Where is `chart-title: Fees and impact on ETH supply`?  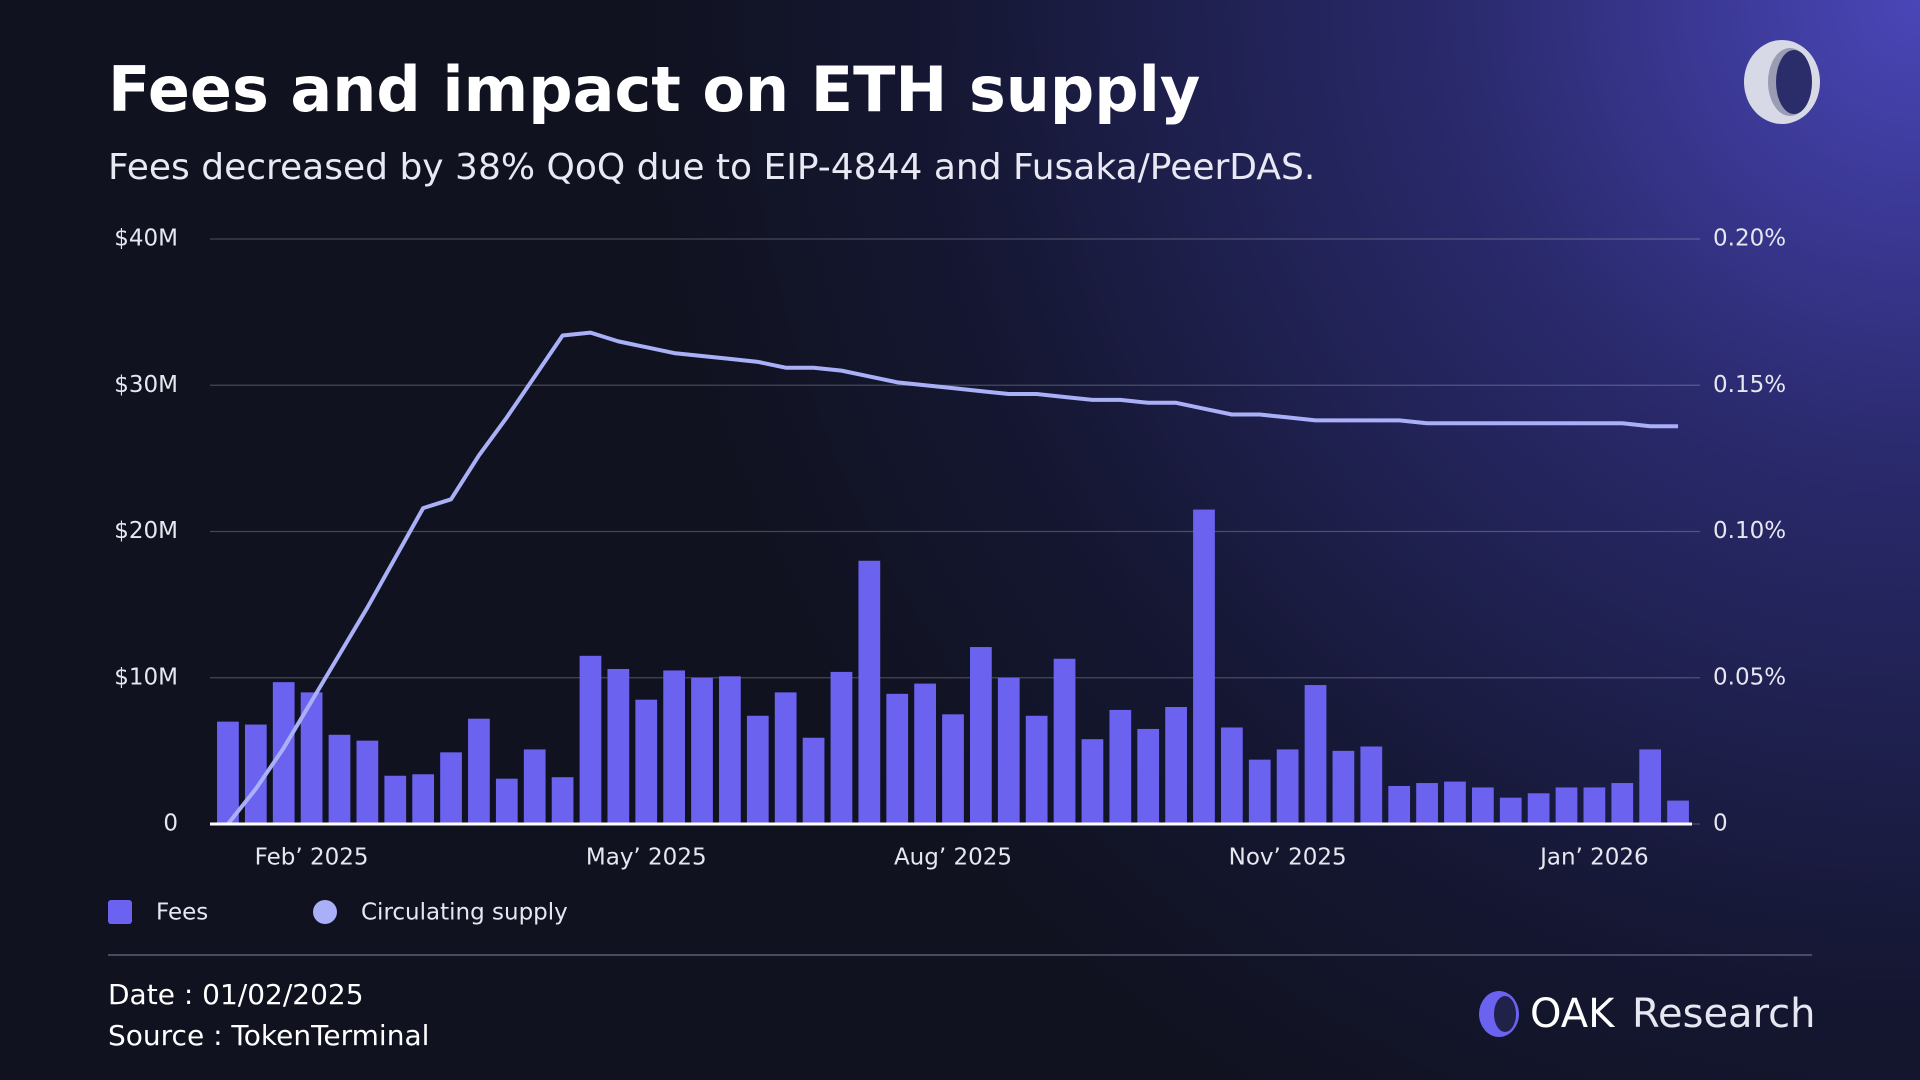
chart-title: Fees and impact on ETH supply is located at coordinates (654, 89).